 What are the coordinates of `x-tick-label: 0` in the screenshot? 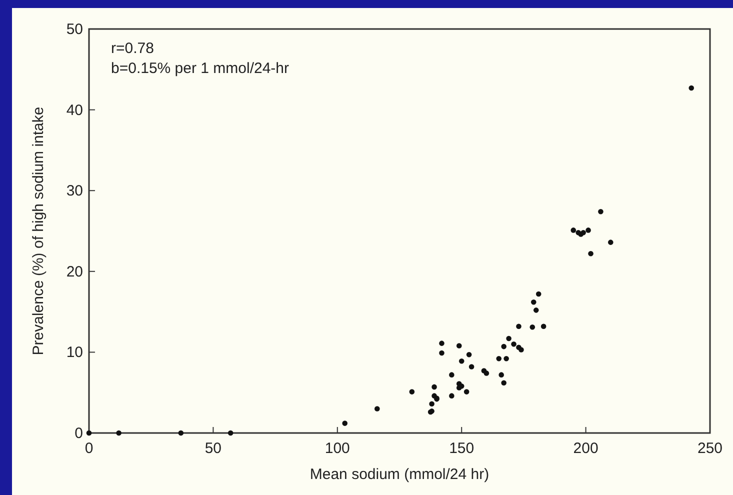 It's located at (89, 448).